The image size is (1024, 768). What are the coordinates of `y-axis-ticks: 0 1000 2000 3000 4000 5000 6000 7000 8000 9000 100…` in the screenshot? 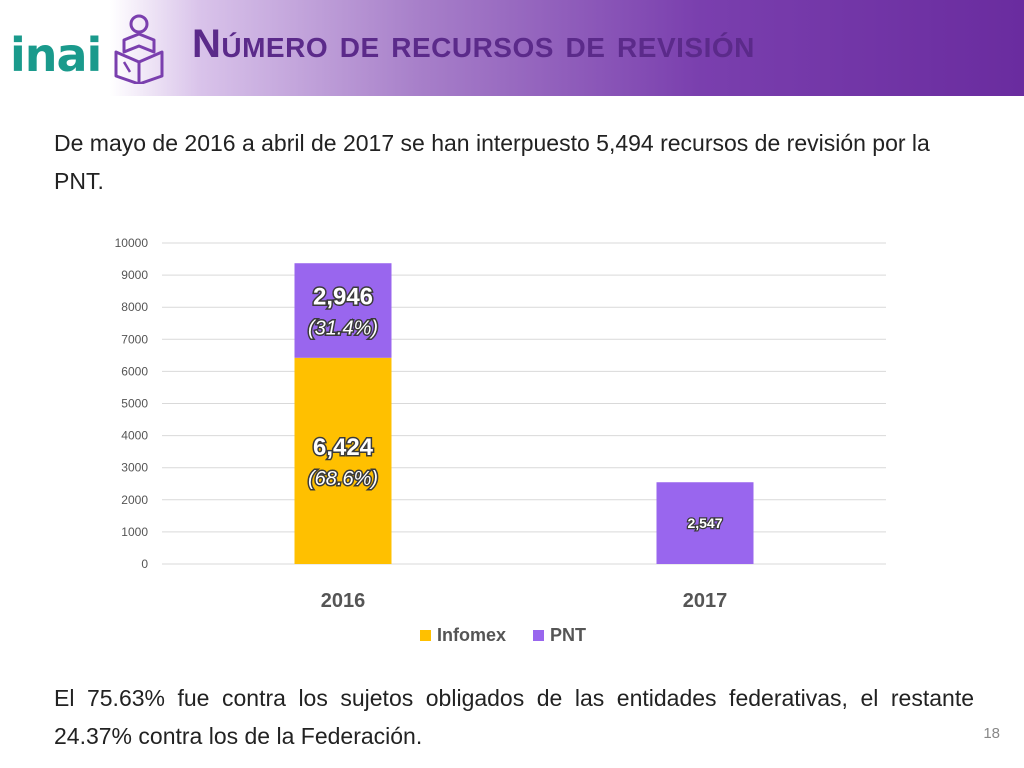 It's located at (132, 403).